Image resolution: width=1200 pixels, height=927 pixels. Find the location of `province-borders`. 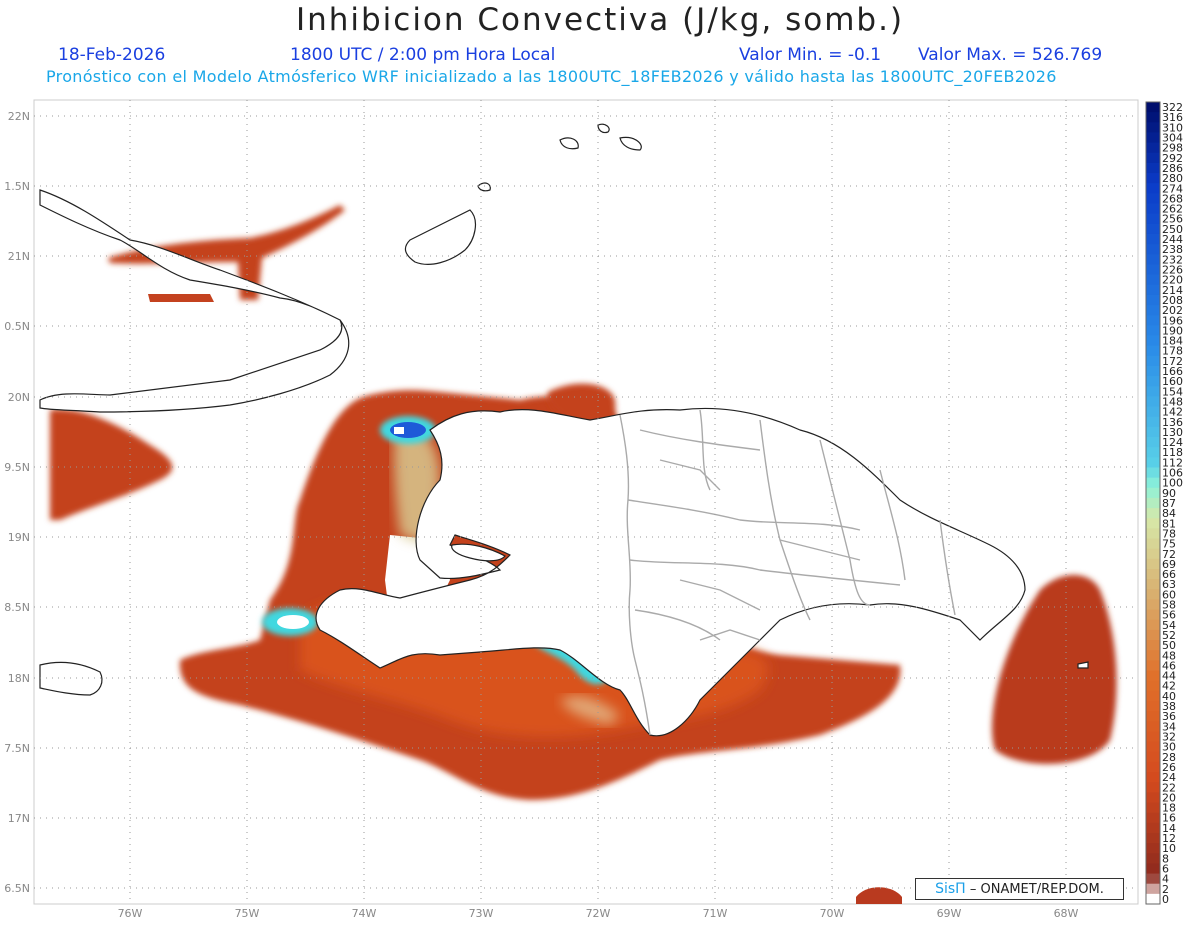

province-borders is located at coordinates (787, 572).